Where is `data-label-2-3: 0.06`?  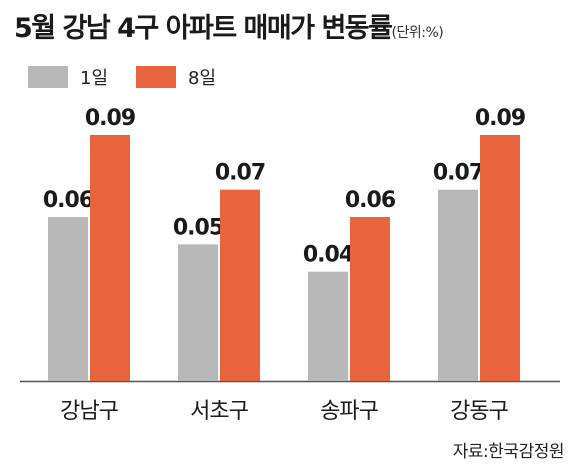 data-label-2-3: 0.06 is located at coordinates (370, 200).